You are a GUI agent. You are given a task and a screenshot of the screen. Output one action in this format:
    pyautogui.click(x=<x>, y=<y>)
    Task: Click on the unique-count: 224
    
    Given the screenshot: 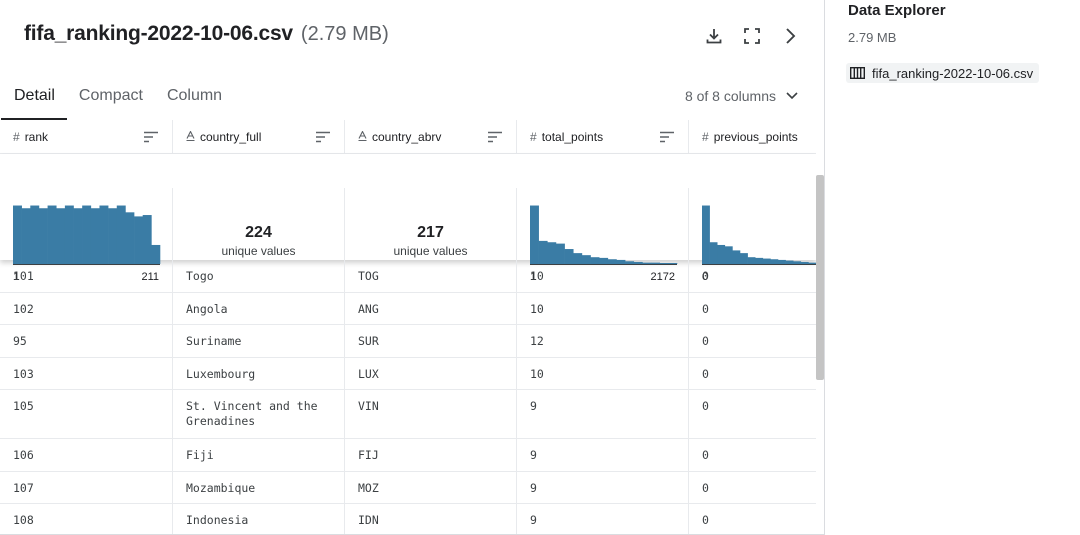 What is the action you would take?
    pyautogui.click(x=258, y=232)
    